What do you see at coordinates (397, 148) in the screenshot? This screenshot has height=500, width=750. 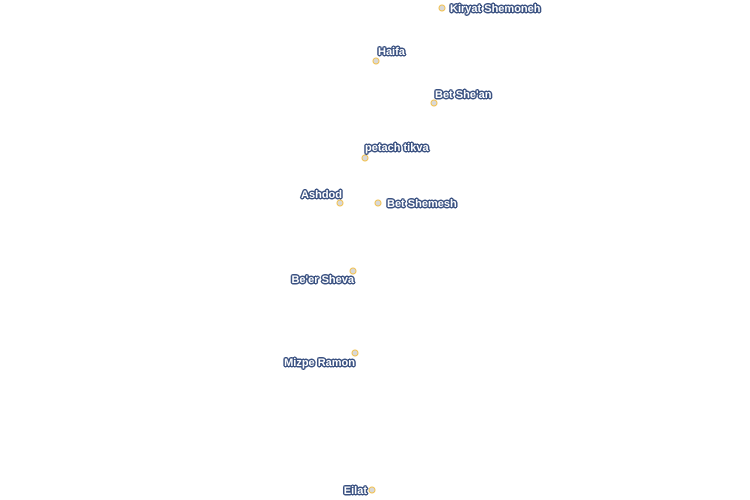 I see `city-label-petach-tikva: petach tikva` at bounding box center [397, 148].